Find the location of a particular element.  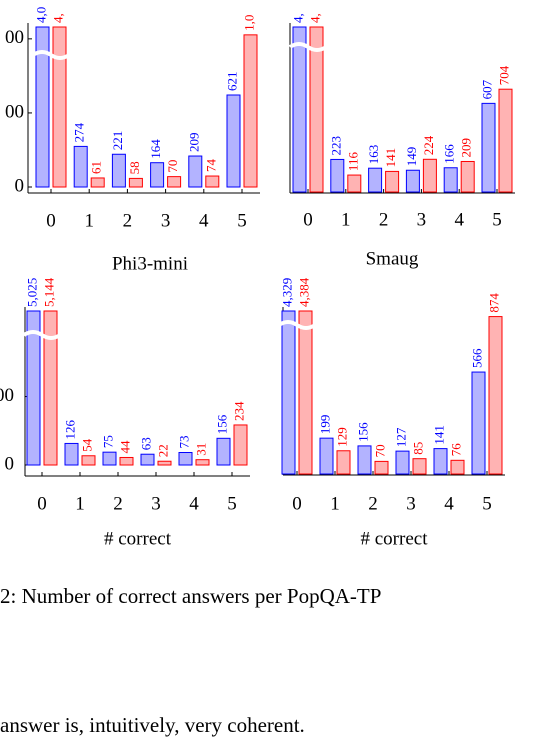

value-label: 5,025 is located at coordinates (31, 292).